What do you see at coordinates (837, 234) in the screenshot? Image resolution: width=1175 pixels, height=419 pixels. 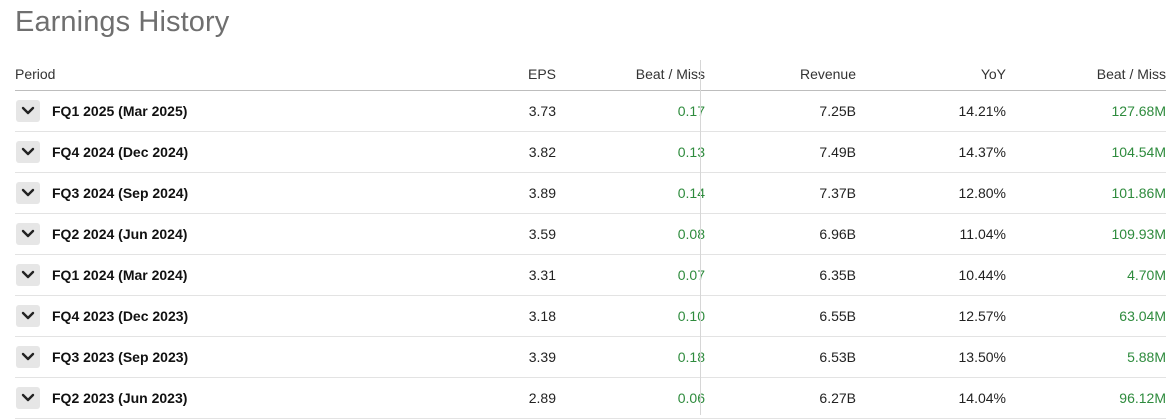 I see `revenue-cell: 6.96B` at bounding box center [837, 234].